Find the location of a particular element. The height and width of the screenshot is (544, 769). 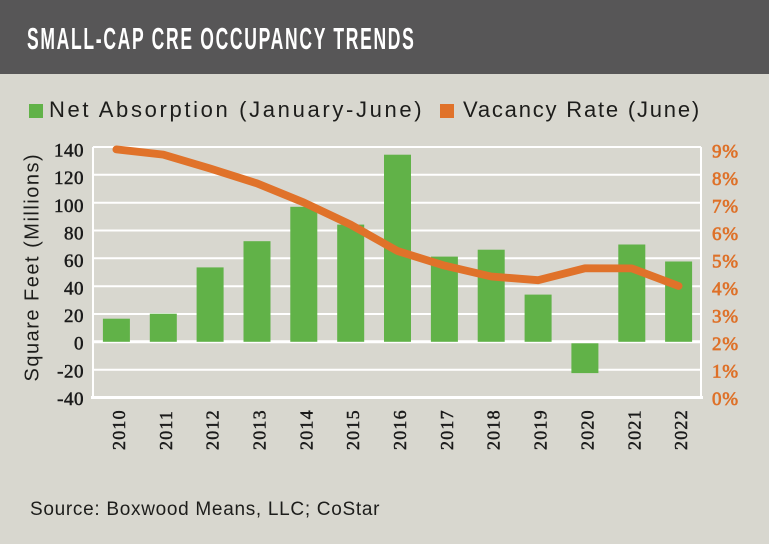

svg-text: 6% is located at coordinates (725, 234).